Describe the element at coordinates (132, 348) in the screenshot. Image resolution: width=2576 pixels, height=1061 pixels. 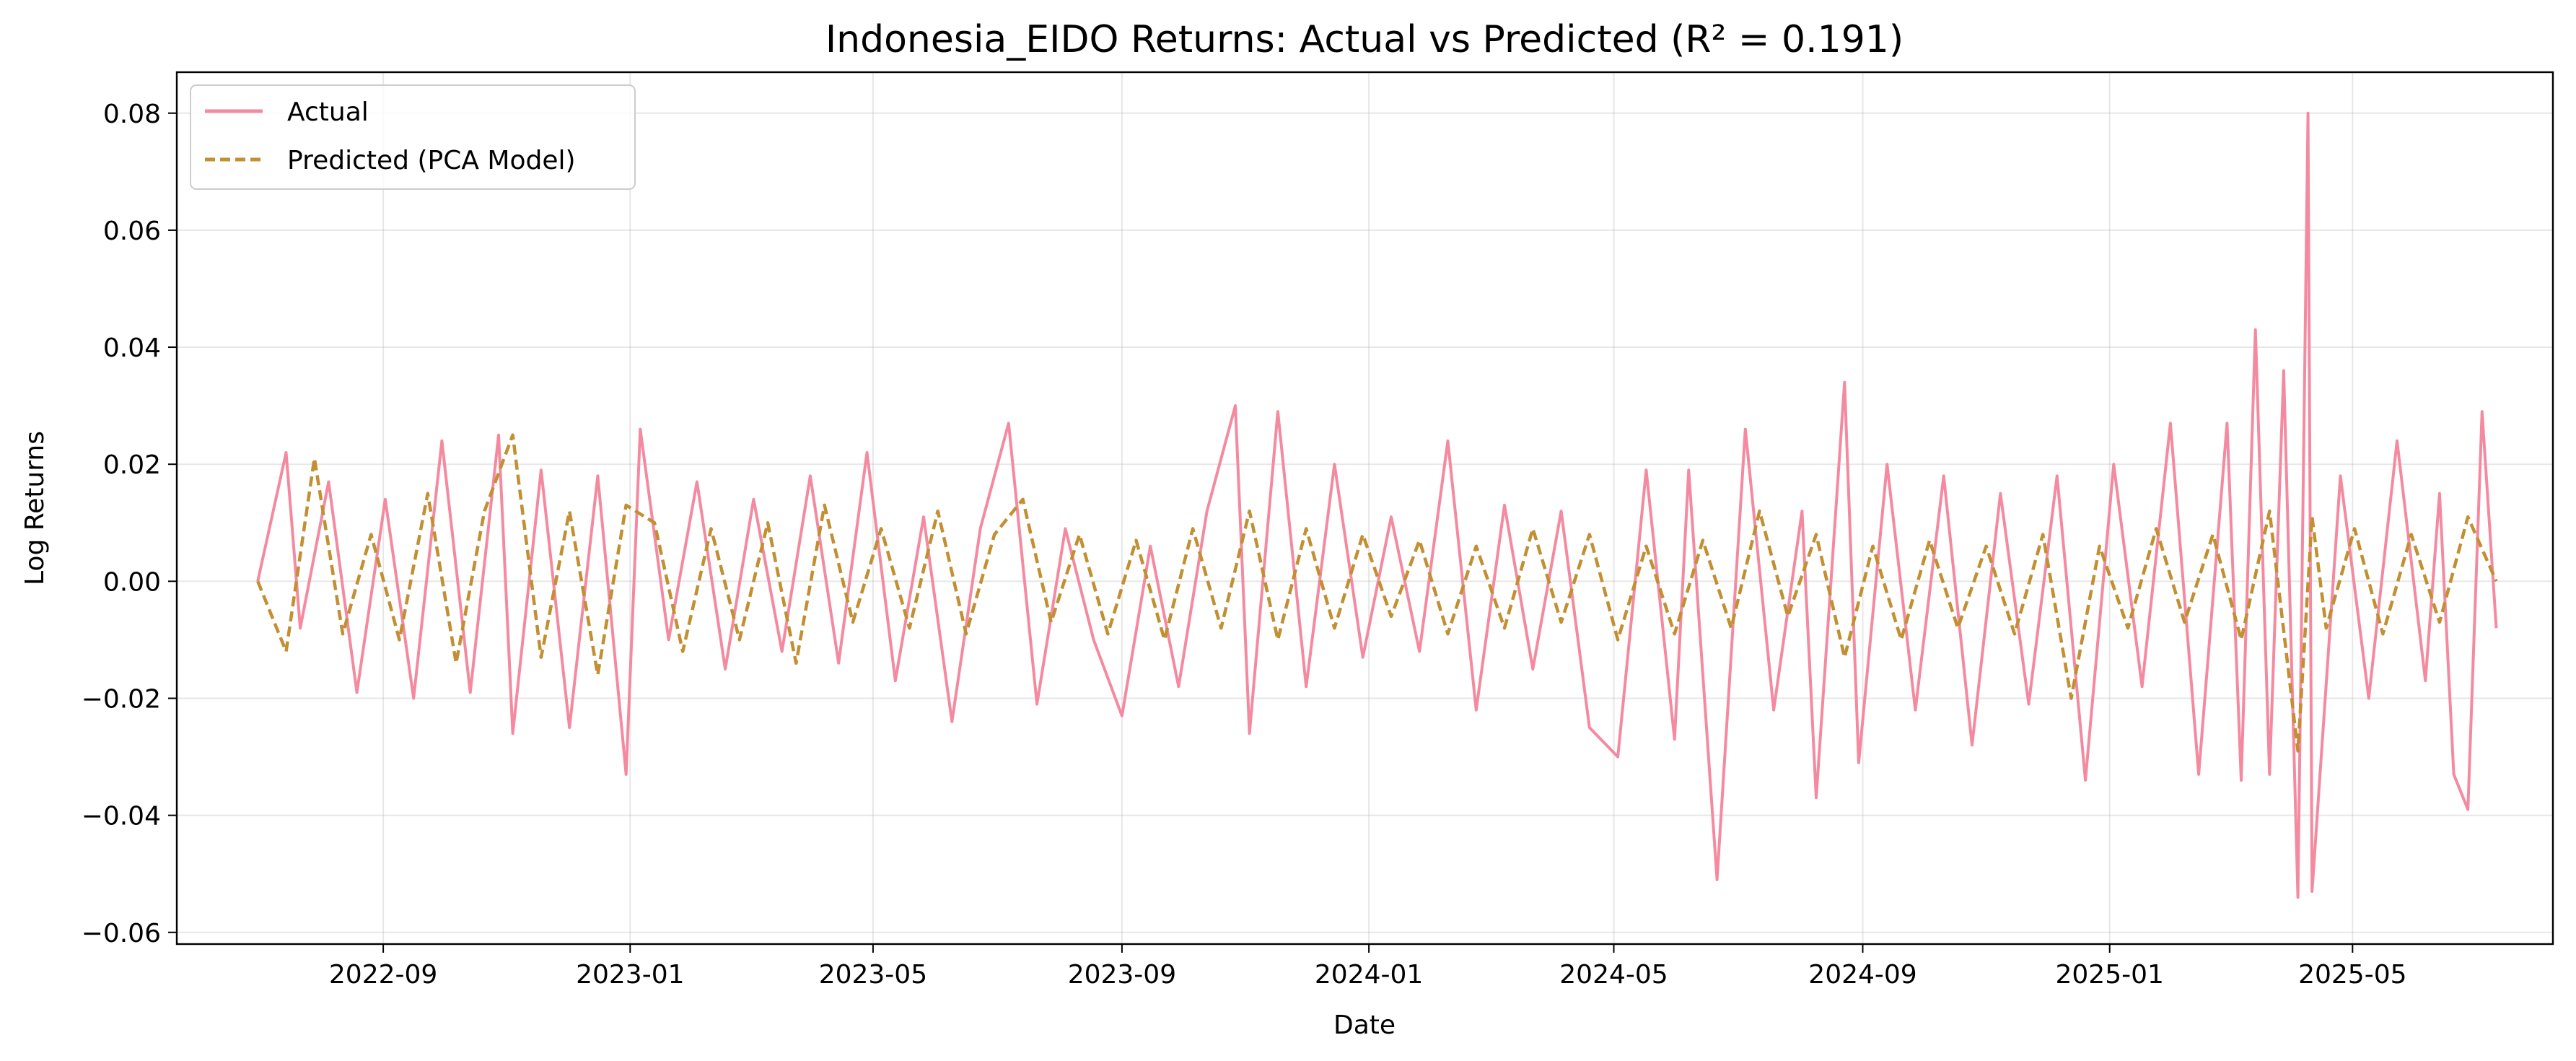
I see `y-tick-label: 0.04` at that location.